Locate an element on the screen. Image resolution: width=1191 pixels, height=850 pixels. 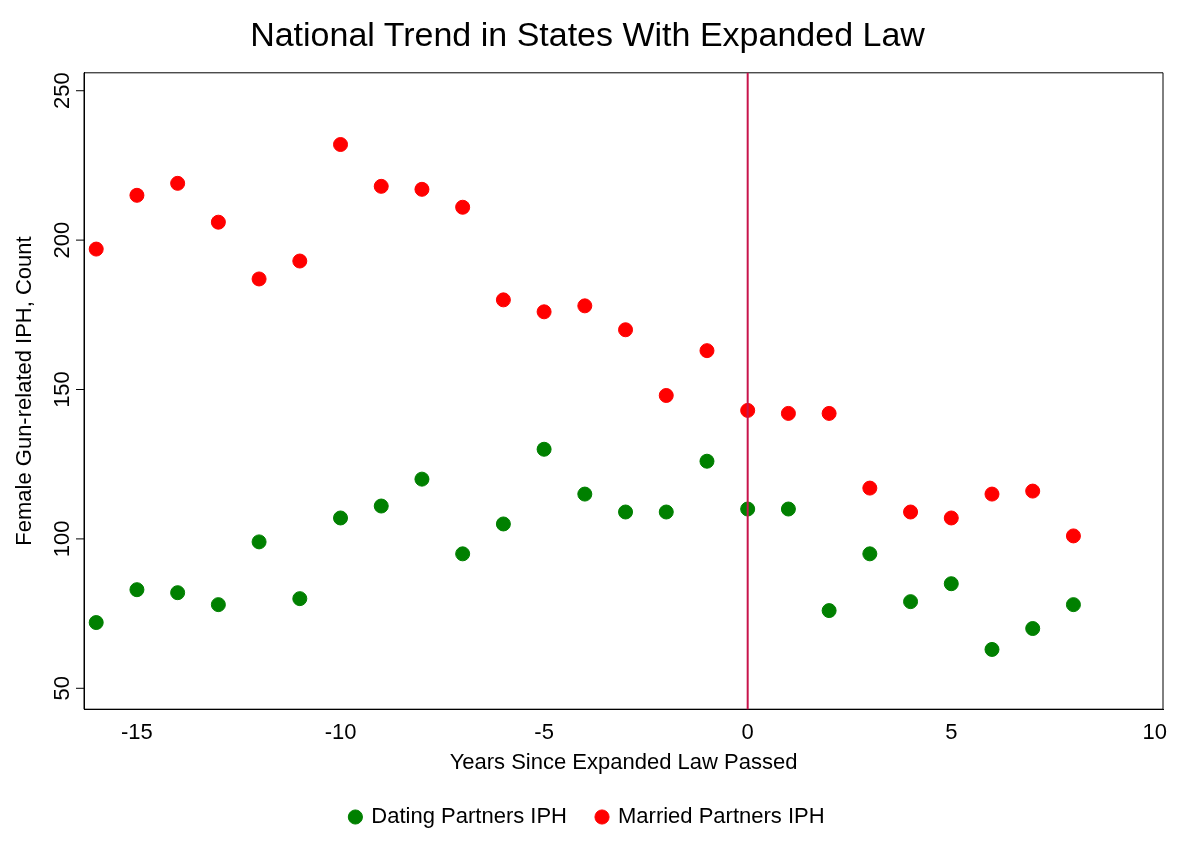
chart-title: National Trend in States With Expanded Law is located at coordinates (588, 33).